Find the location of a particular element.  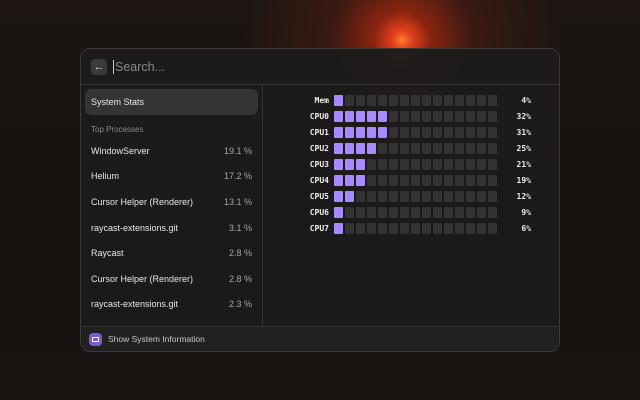

stat-row-cpu1: CPU1 31% is located at coordinates (414, 132).